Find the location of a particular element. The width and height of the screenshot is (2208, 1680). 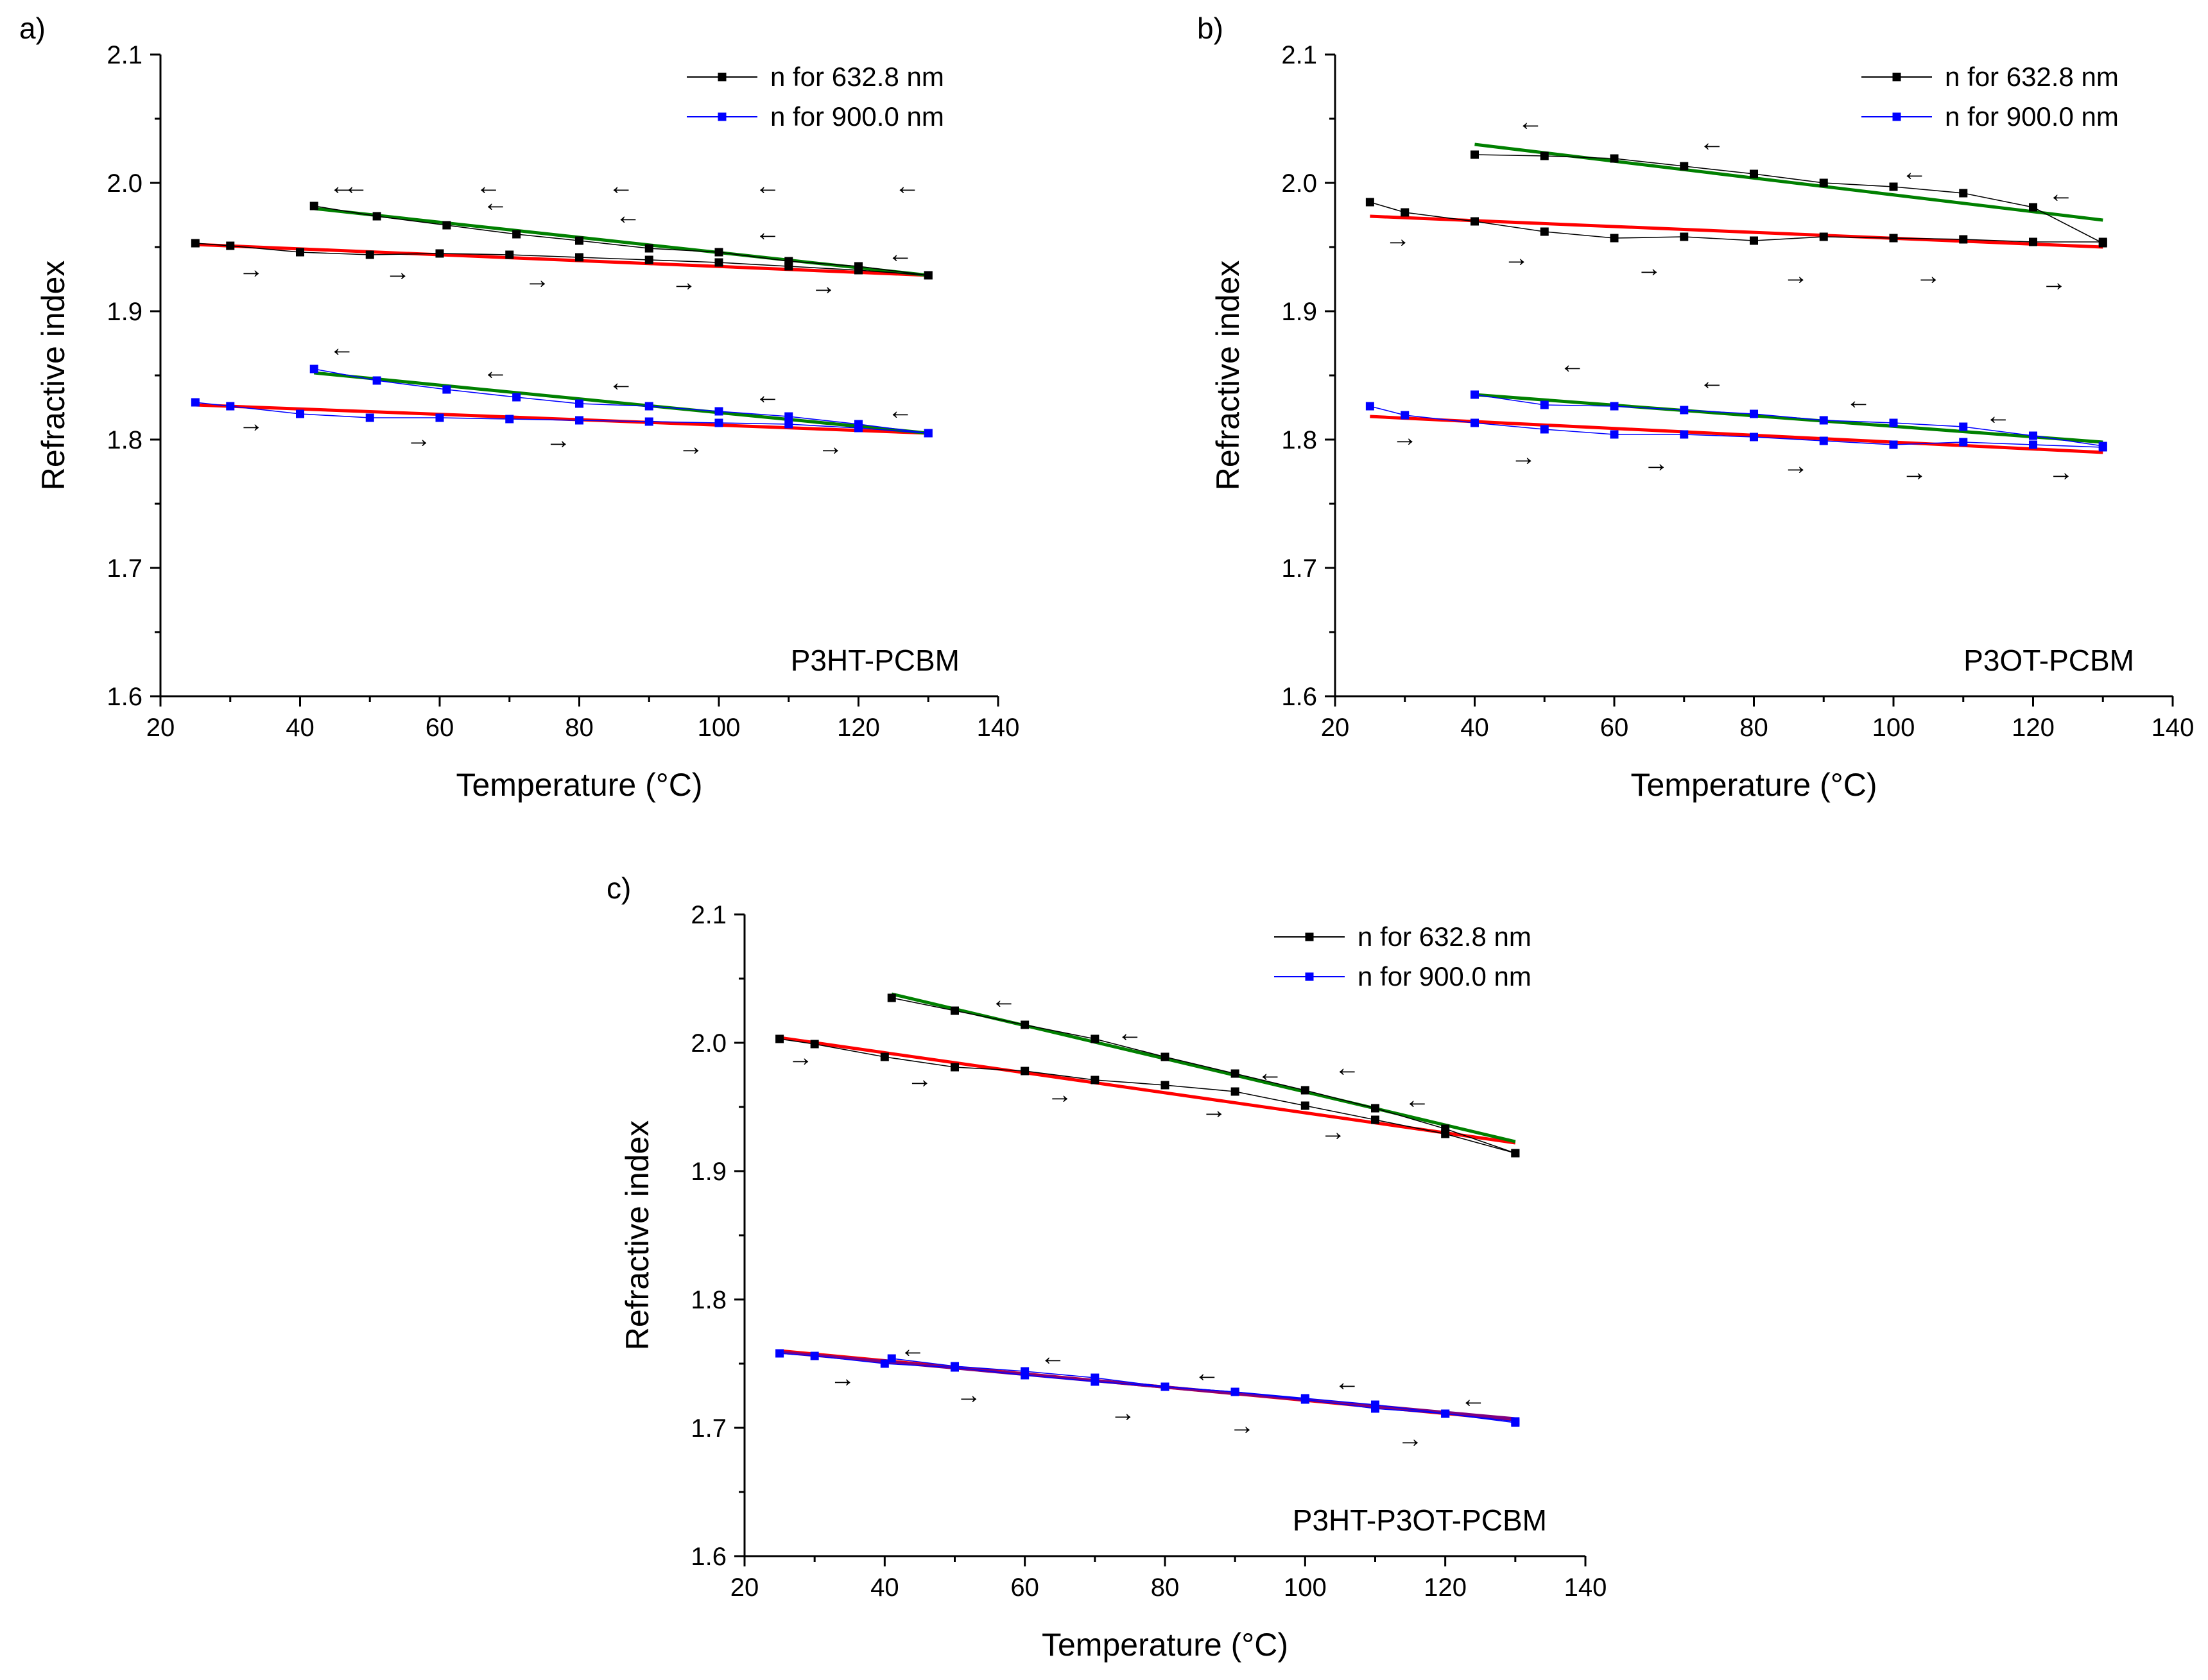

y-tick-label: 1.7 is located at coordinates (709, 1429).